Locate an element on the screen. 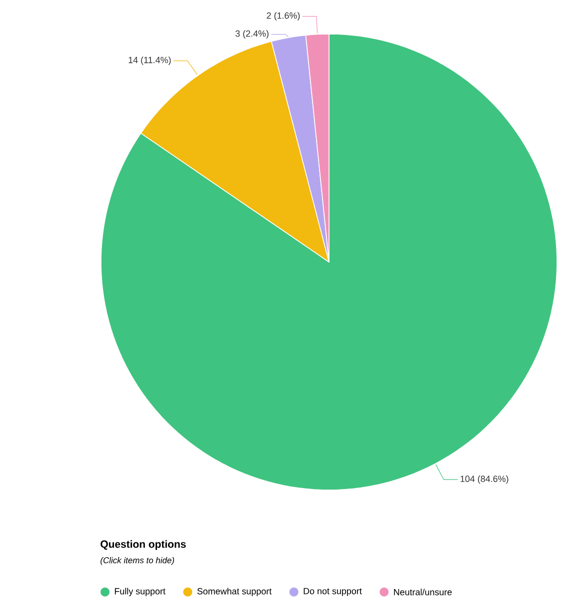 The image size is (573, 601). text: (Click items to hide) is located at coordinates (137, 561).